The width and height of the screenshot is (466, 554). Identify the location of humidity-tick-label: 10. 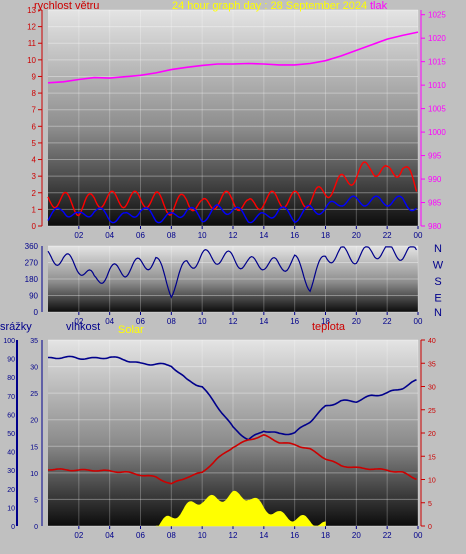
(34, 474).